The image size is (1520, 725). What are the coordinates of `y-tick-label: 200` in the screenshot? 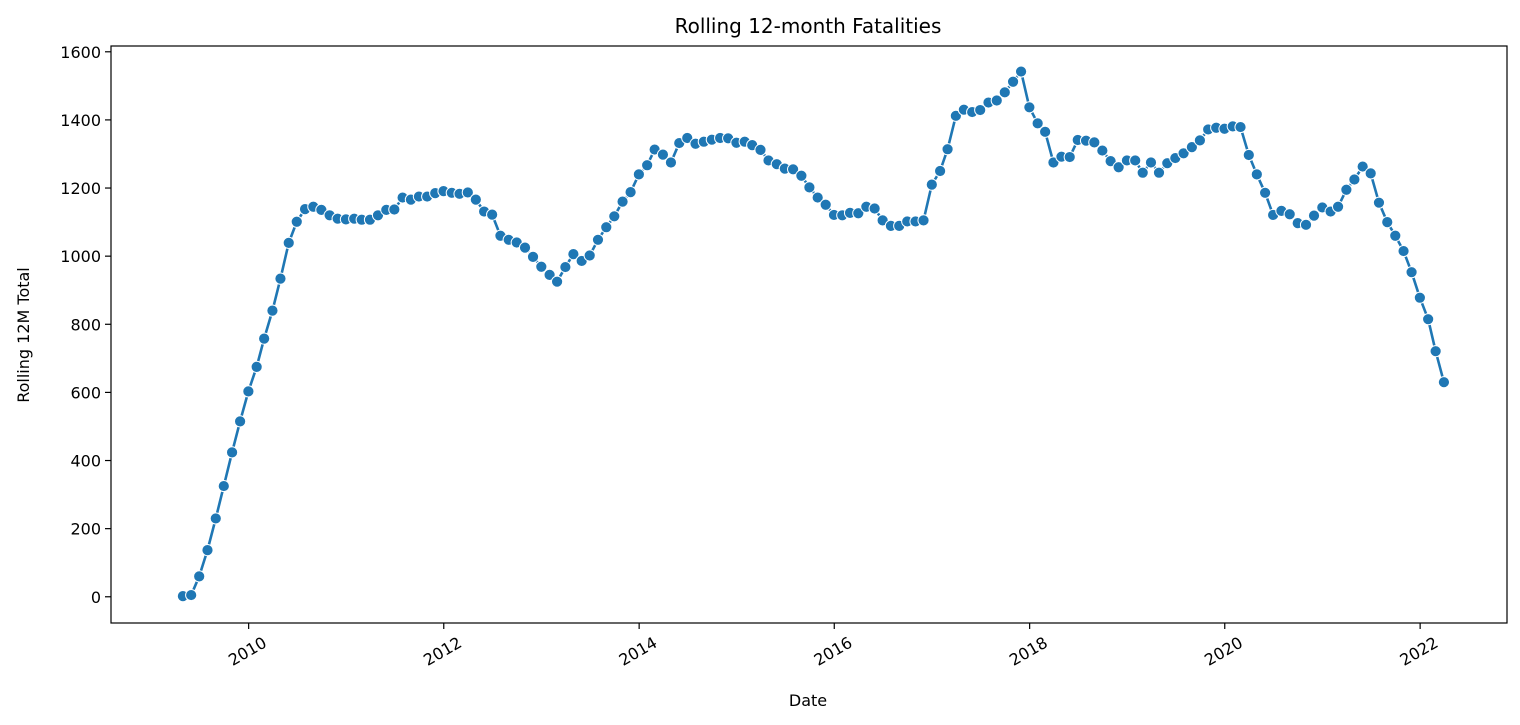 It's located at (85, 529).